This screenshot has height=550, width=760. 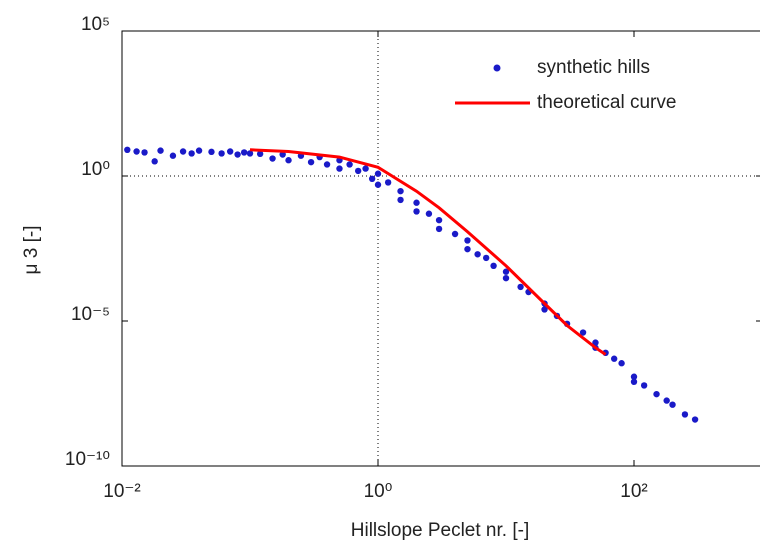 I want to click on y-tick-label: 10⁻⁵, so click(x=90, y=314).